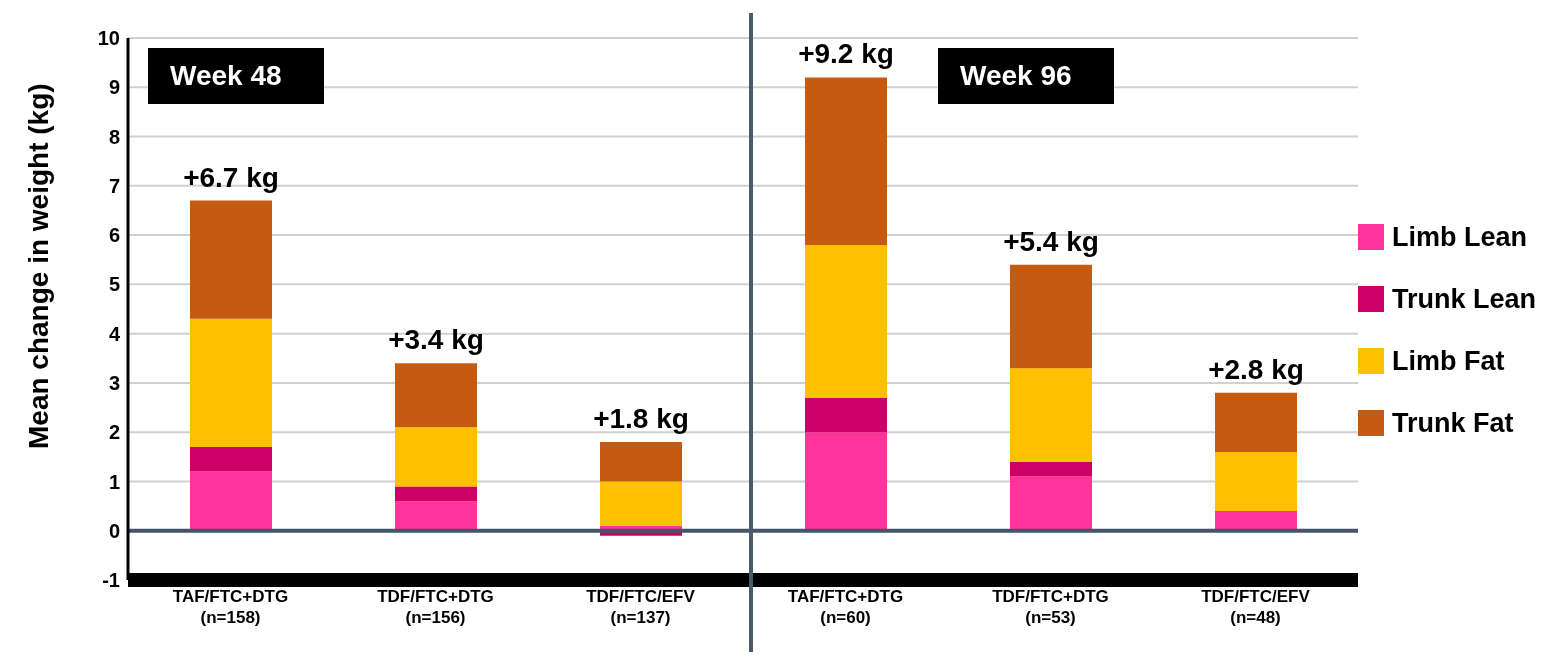 The width and height of the screenshot is (1566, 660). Describe the element at coordinates (114, 530) in the screenshot. I see `y-tick-label: 0` at that location.